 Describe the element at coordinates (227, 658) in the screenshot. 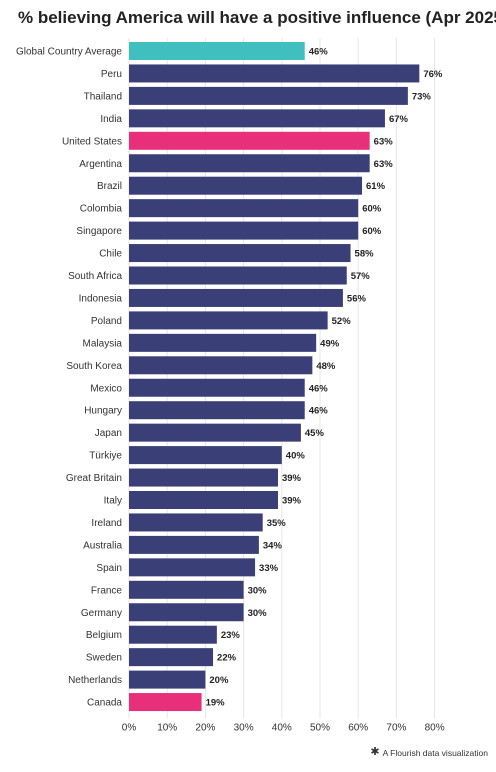

I see `value-label: 22%` at that location.